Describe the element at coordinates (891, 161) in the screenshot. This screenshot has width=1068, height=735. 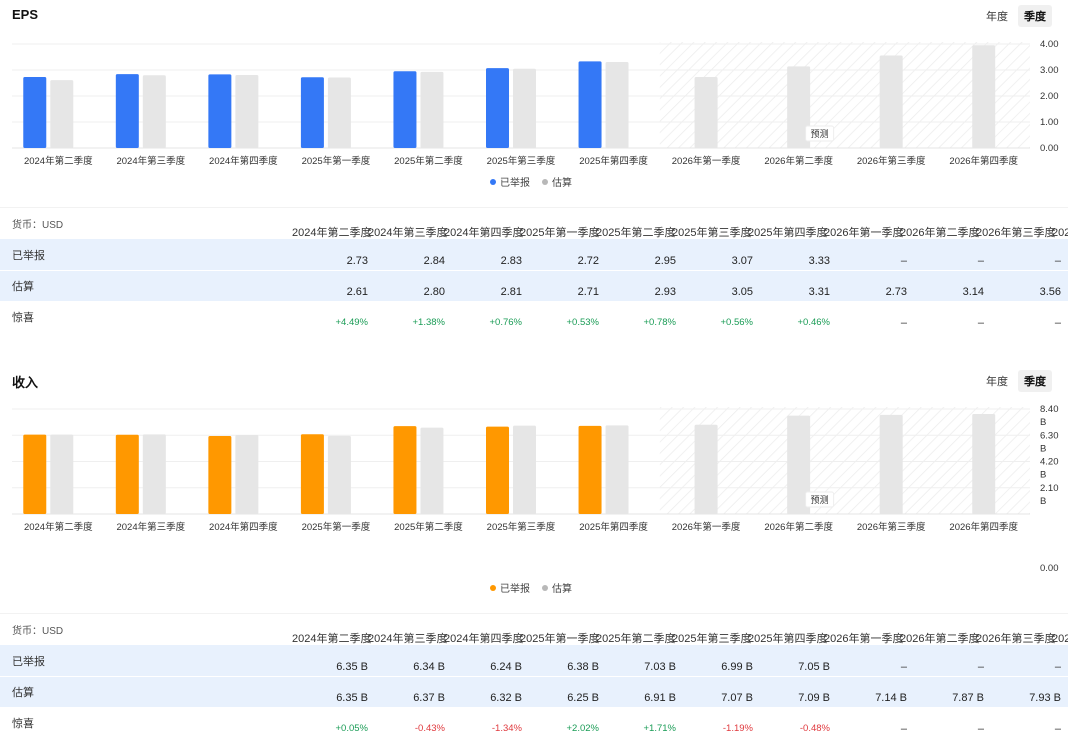
I see `x-tick-label: 2026年第三季度` at that location.